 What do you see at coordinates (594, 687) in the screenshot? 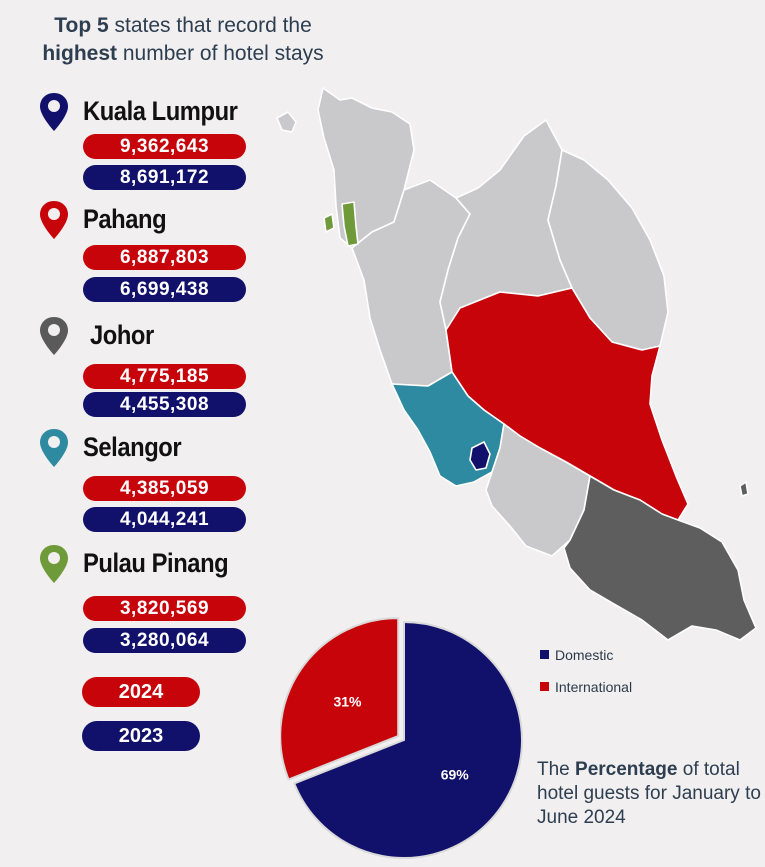
I see `legend-label-international: International` at bounding box center [594, 687].